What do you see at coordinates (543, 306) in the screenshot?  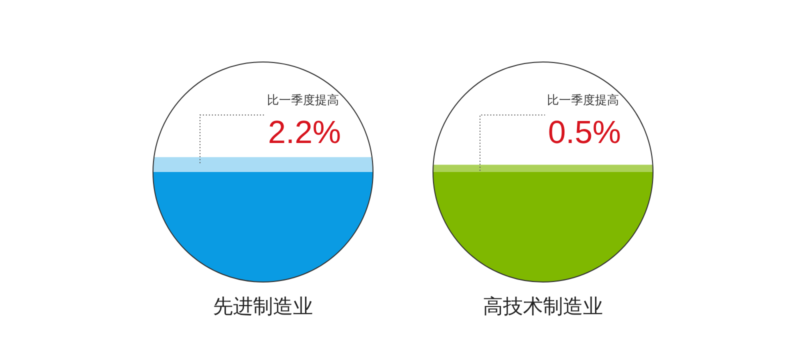 I see `text: 高技术制造业` at bounding box center [543, 306].